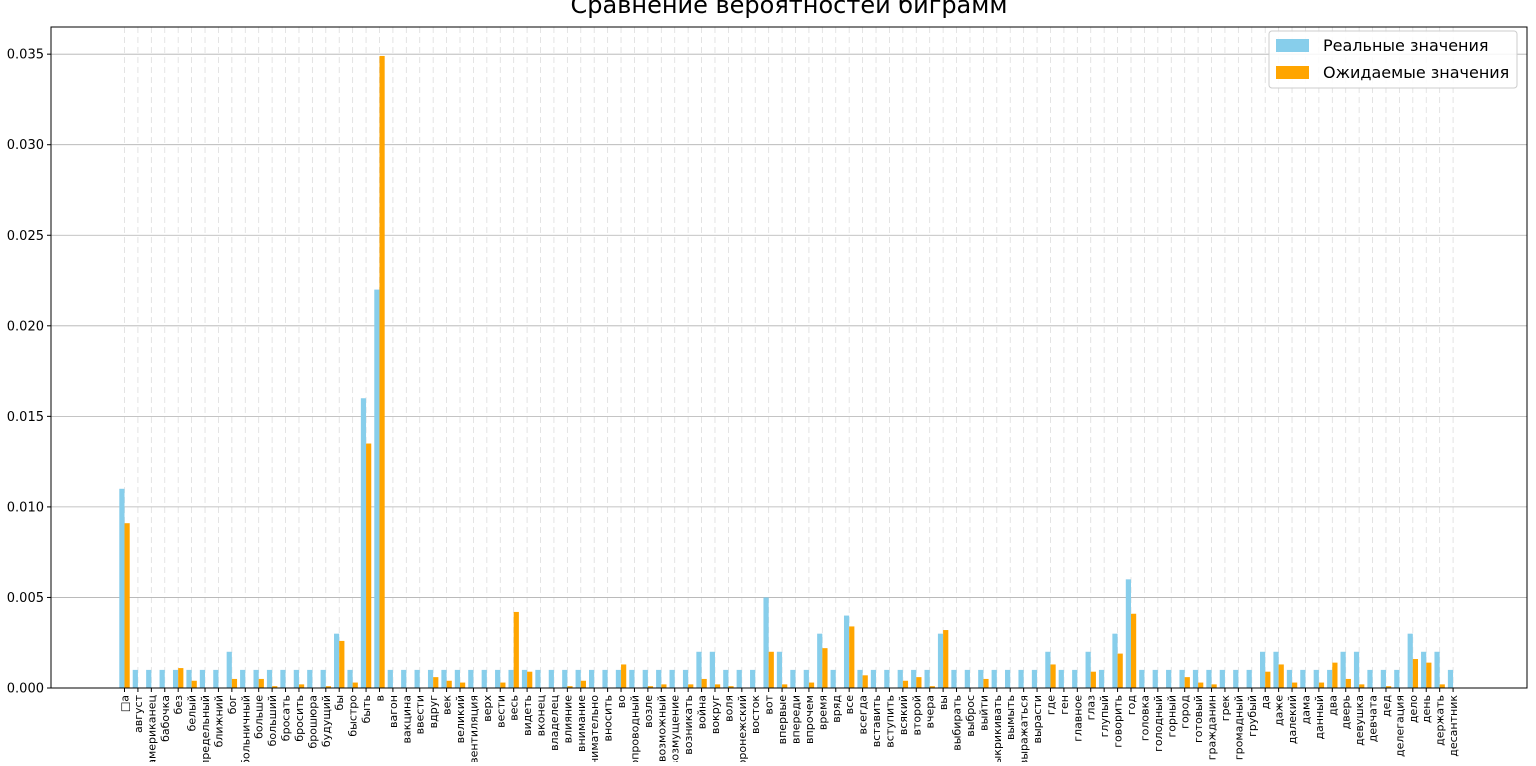 This screenshot has width=1536, height=766. Describe the element at coordinates (1091, 708) in the screenshot. I see `x-tick-label: глаз` at that location.